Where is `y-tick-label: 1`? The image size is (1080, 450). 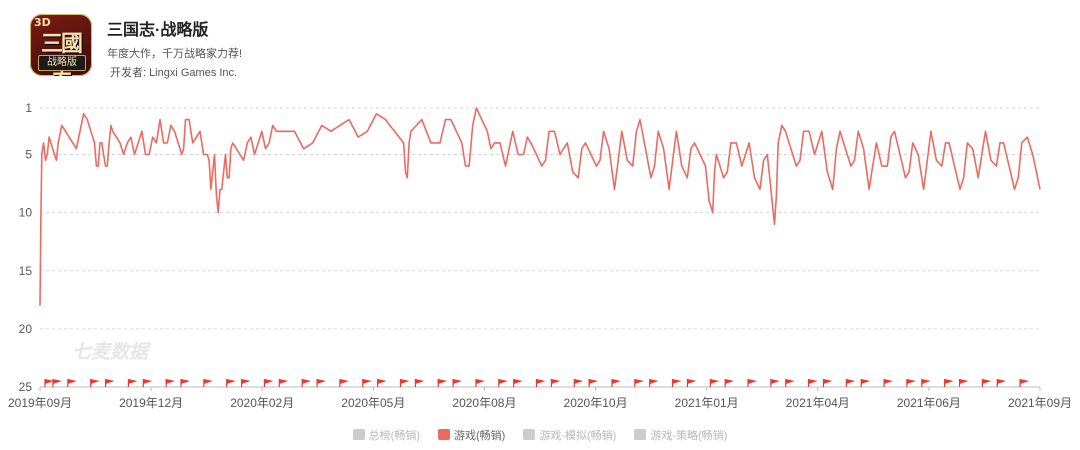 y-tick-label: 1 is located at coordinates (28, 108).